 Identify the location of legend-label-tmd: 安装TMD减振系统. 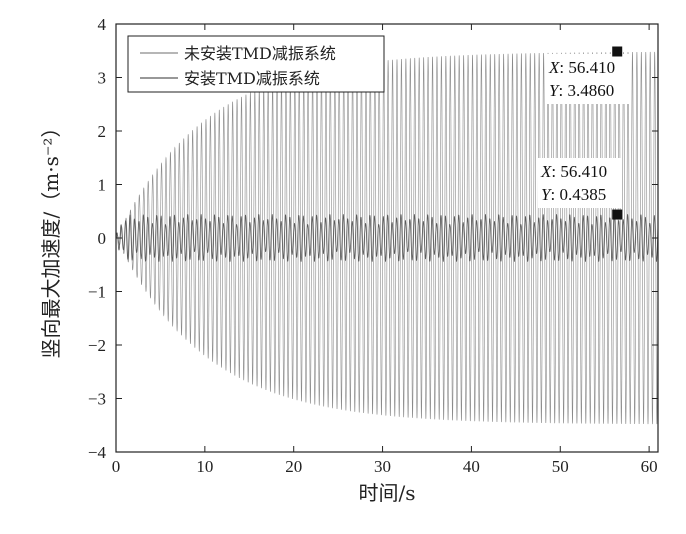
(252, 78).